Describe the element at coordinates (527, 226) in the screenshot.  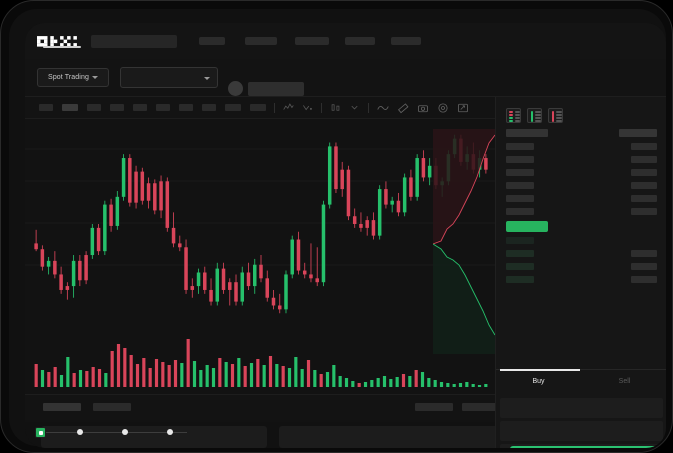
I see `orderbook-spread-price` at that location.